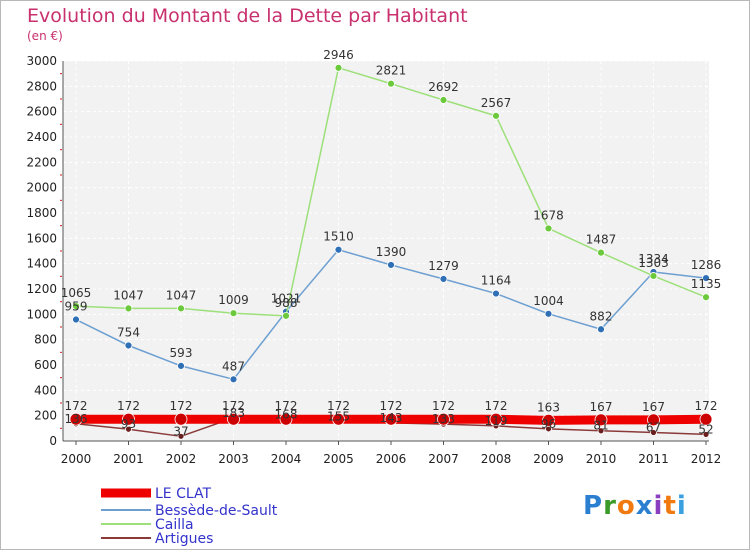  What do you see at coordinates (670, 506) in the screenshot?
I see `logo-letter: t` at bounding box center [670, 506].